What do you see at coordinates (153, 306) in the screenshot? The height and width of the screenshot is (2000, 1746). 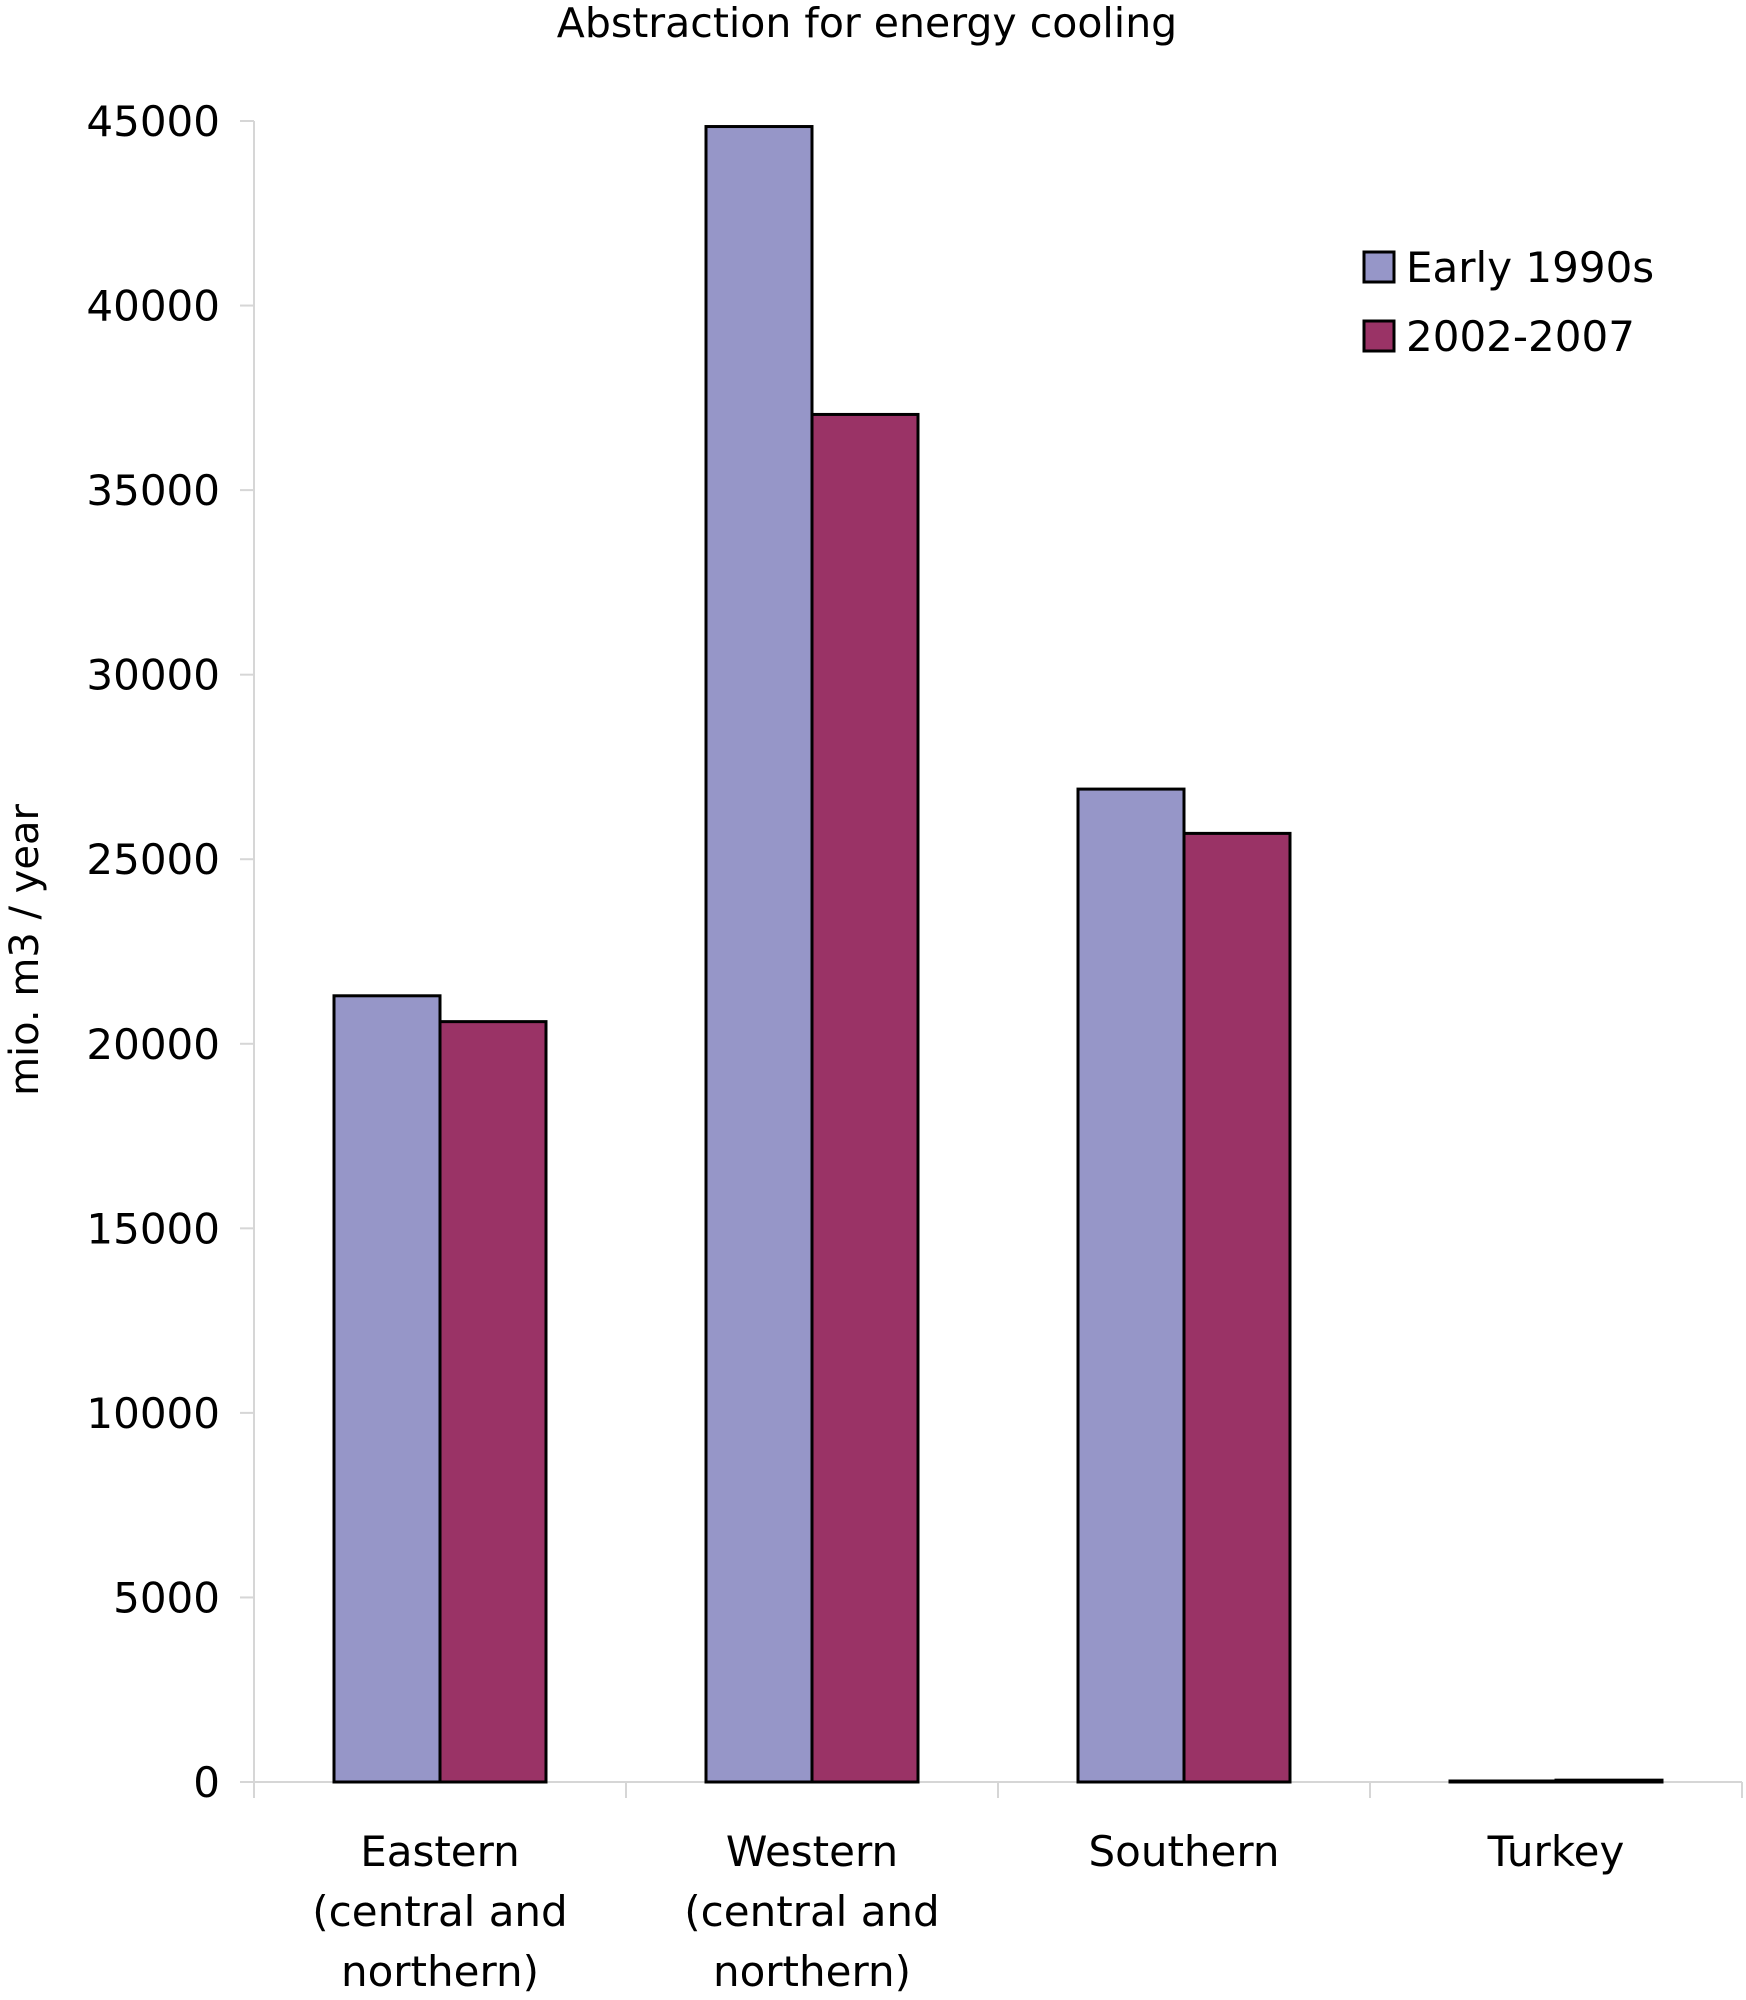 I see `y-tick-label: 40000` at bounding box center [153, 306].